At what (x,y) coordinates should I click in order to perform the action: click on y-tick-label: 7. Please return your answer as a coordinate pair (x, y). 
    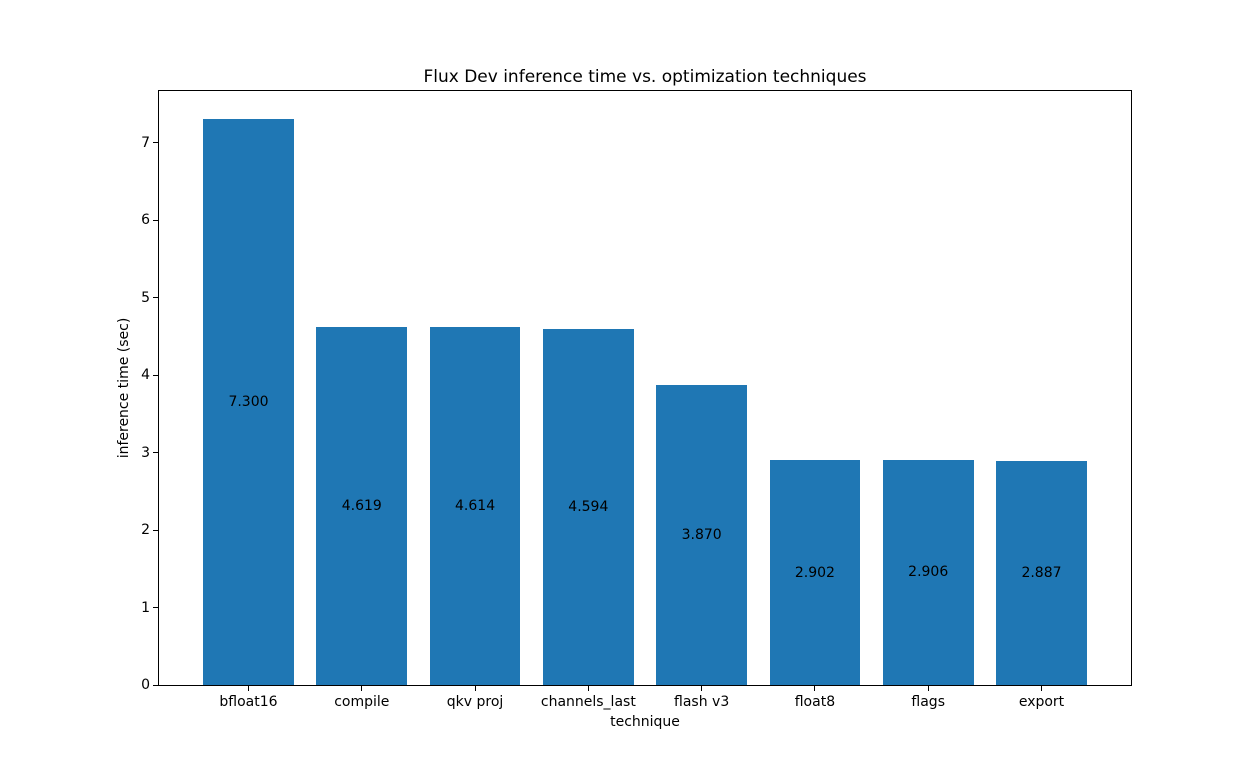
    Looking at the image, I should click on (145, 142).